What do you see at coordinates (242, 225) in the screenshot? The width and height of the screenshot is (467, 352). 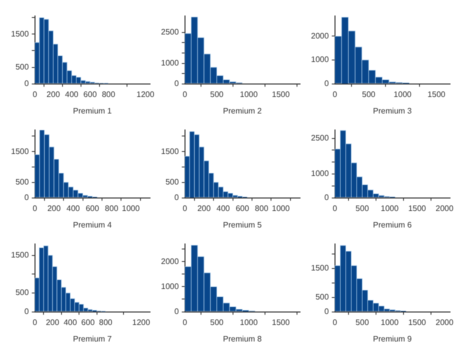 I see `x-axis-title: Premium 5` at bounding box center [242, 225].